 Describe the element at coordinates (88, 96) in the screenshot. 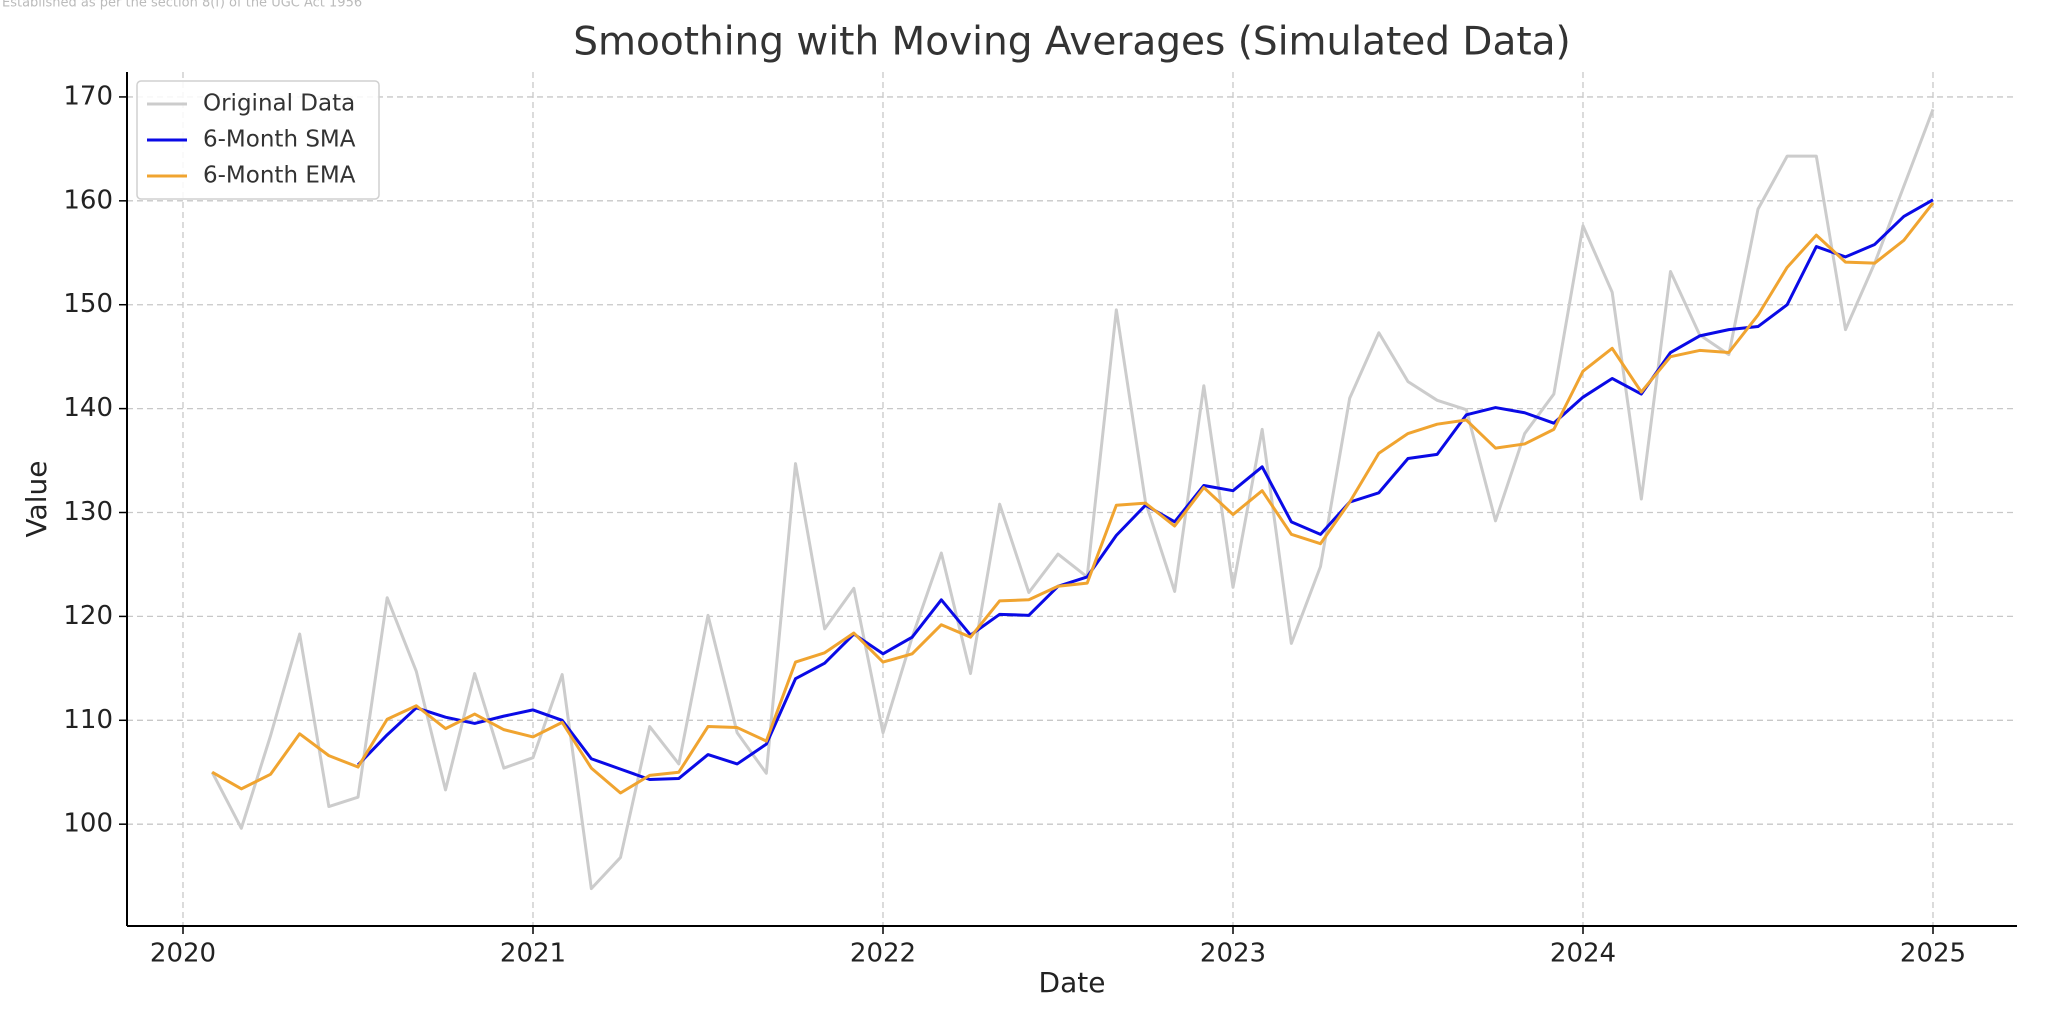

I see `y-tick-label: 170` at that location.